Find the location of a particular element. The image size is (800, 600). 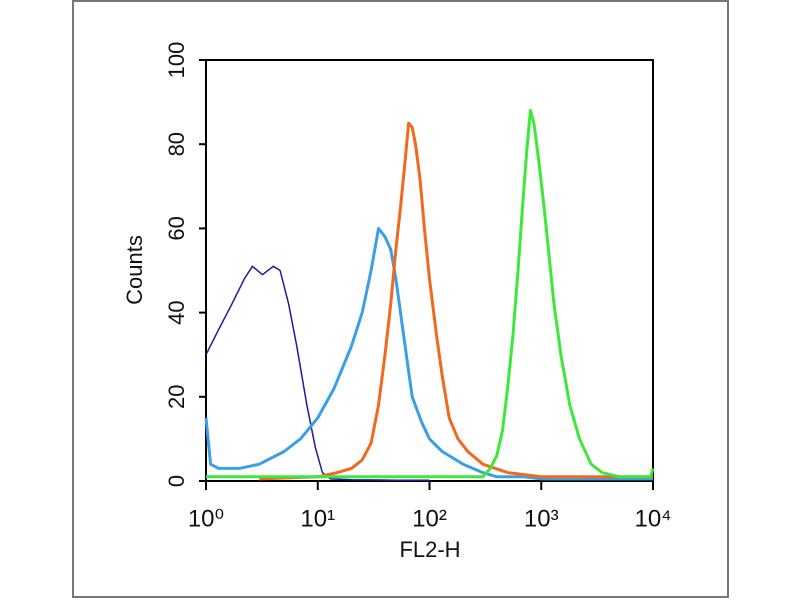

x-tick-label: 10² is located at coordinates (429, 518).